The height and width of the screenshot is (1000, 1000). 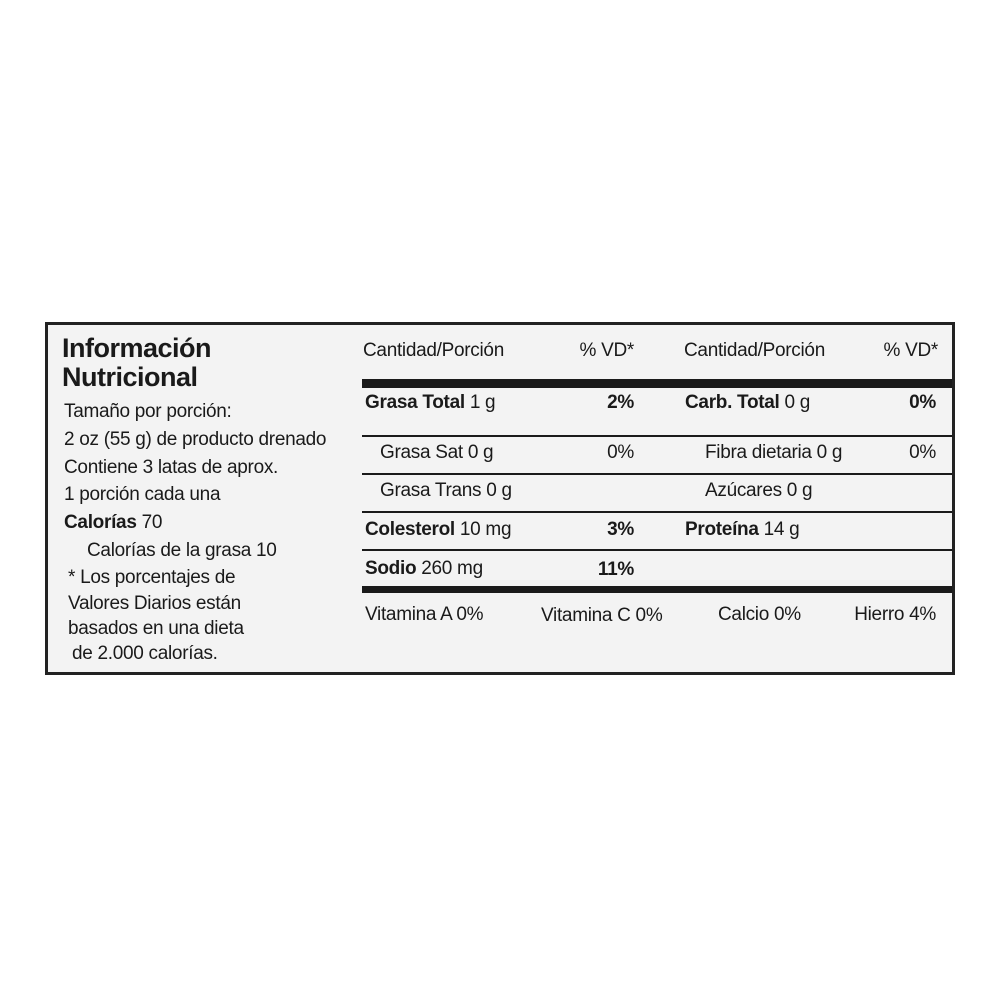 I want to click on vitamin: Vitamina C 0%, so click(x=602, y=615).